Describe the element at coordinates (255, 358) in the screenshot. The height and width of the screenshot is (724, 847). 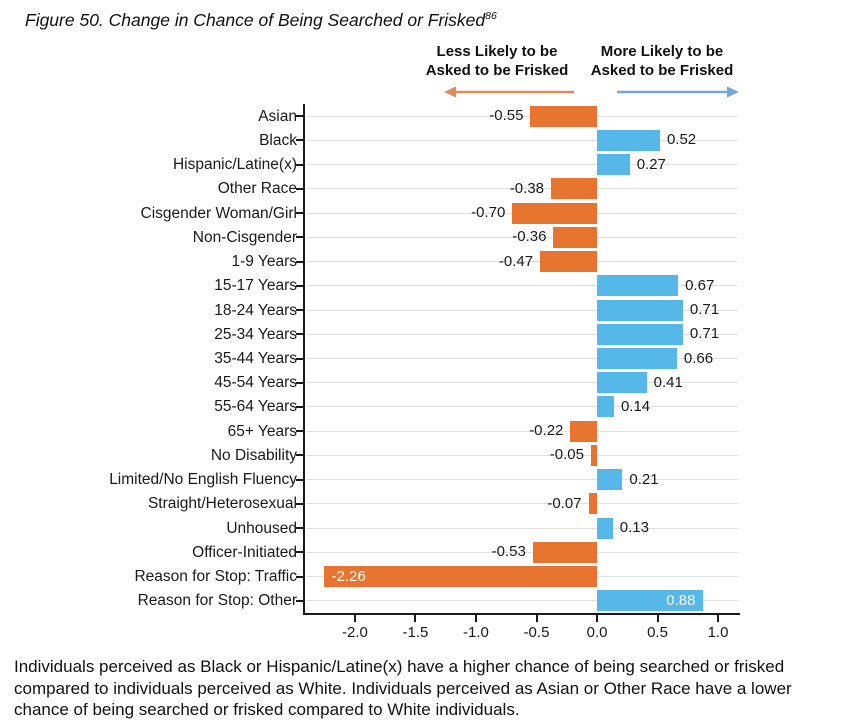
I see `category-label: 35-44 Years` at that location.